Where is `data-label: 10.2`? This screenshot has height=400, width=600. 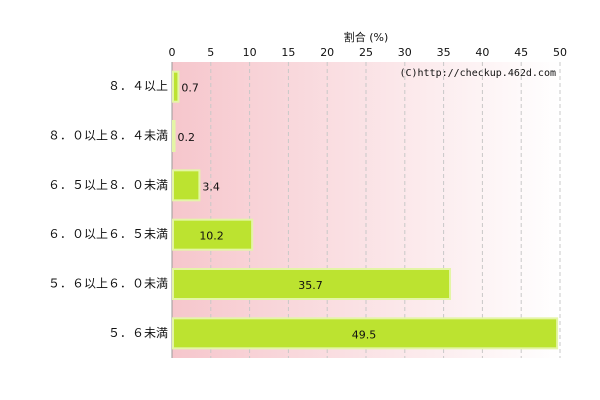
data-label: 10.2 is located at coordinates (211, 236).